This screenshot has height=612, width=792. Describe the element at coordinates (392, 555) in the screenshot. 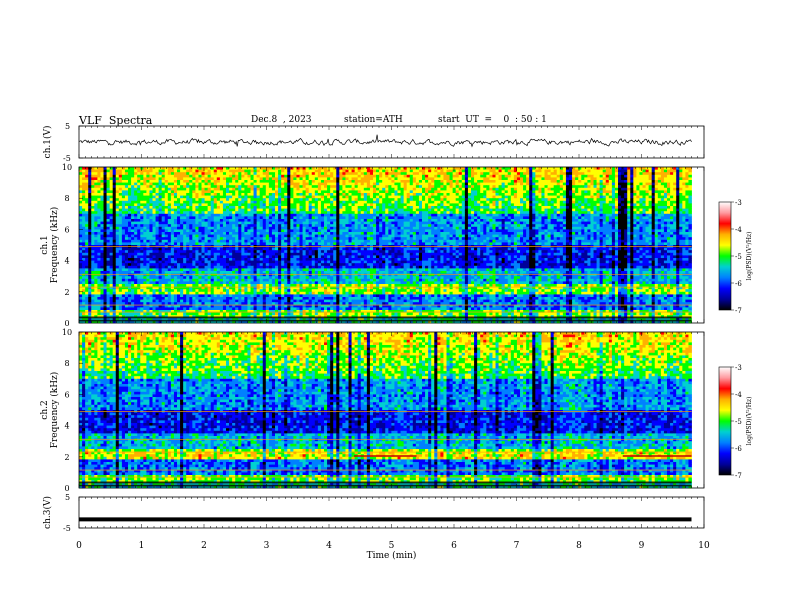

I see `x-axis-label: Time (min)` at that location.